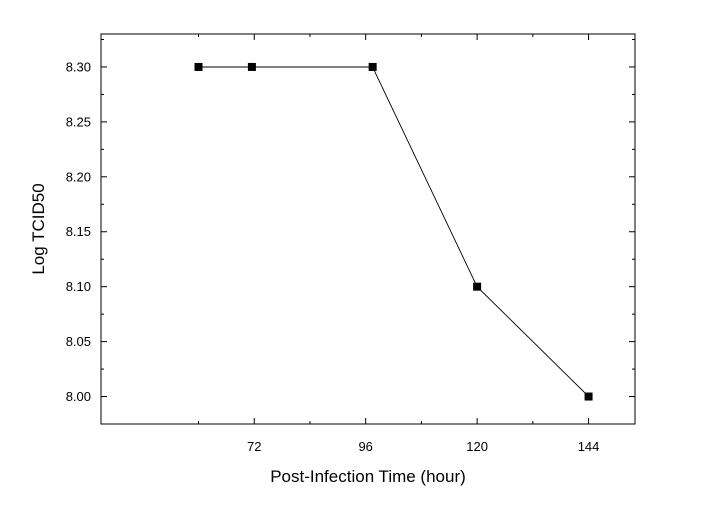  I want to click on y-tick-label: 8.20, so click(78, 176).